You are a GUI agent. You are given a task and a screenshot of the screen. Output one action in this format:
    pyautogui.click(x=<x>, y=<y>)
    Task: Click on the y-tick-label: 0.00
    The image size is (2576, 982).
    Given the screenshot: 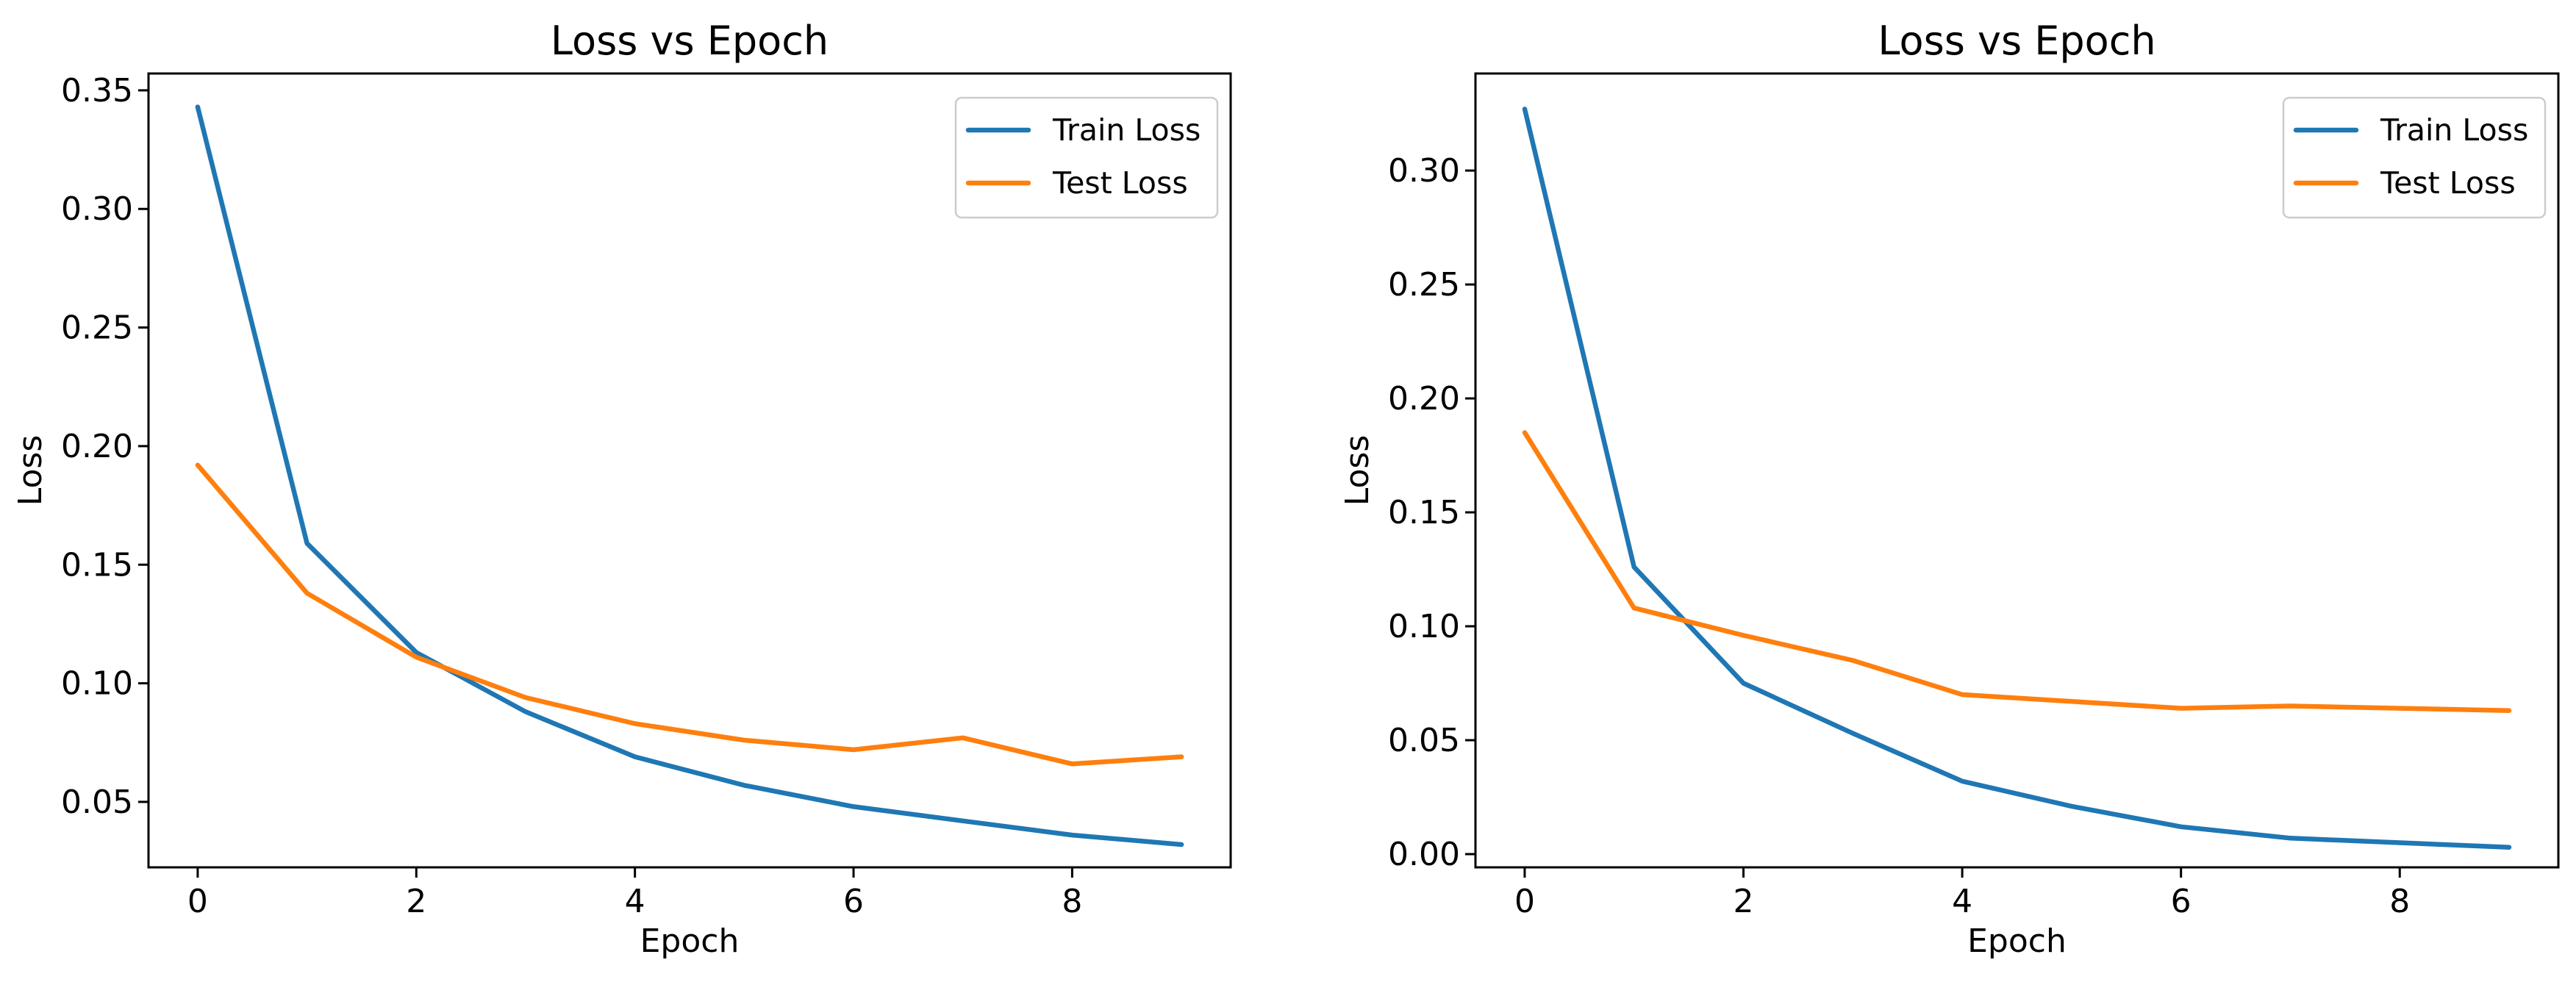 What is the action you would take?
    pyautogui.click(x=1424, y=855)
    